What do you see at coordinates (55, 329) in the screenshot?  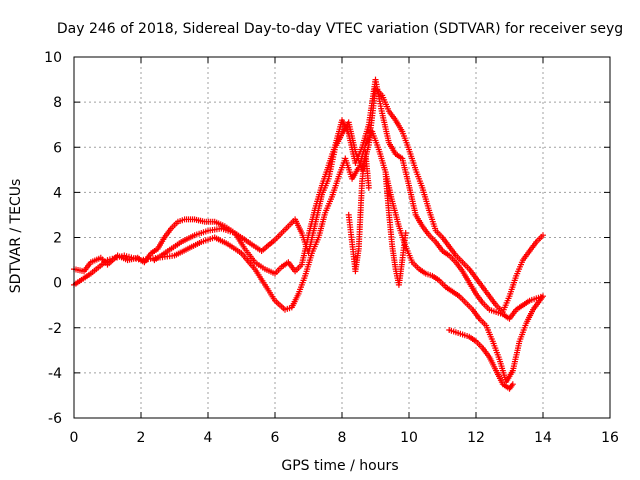 I see `y-tick-label: -2` at bounding box center [55, 329].